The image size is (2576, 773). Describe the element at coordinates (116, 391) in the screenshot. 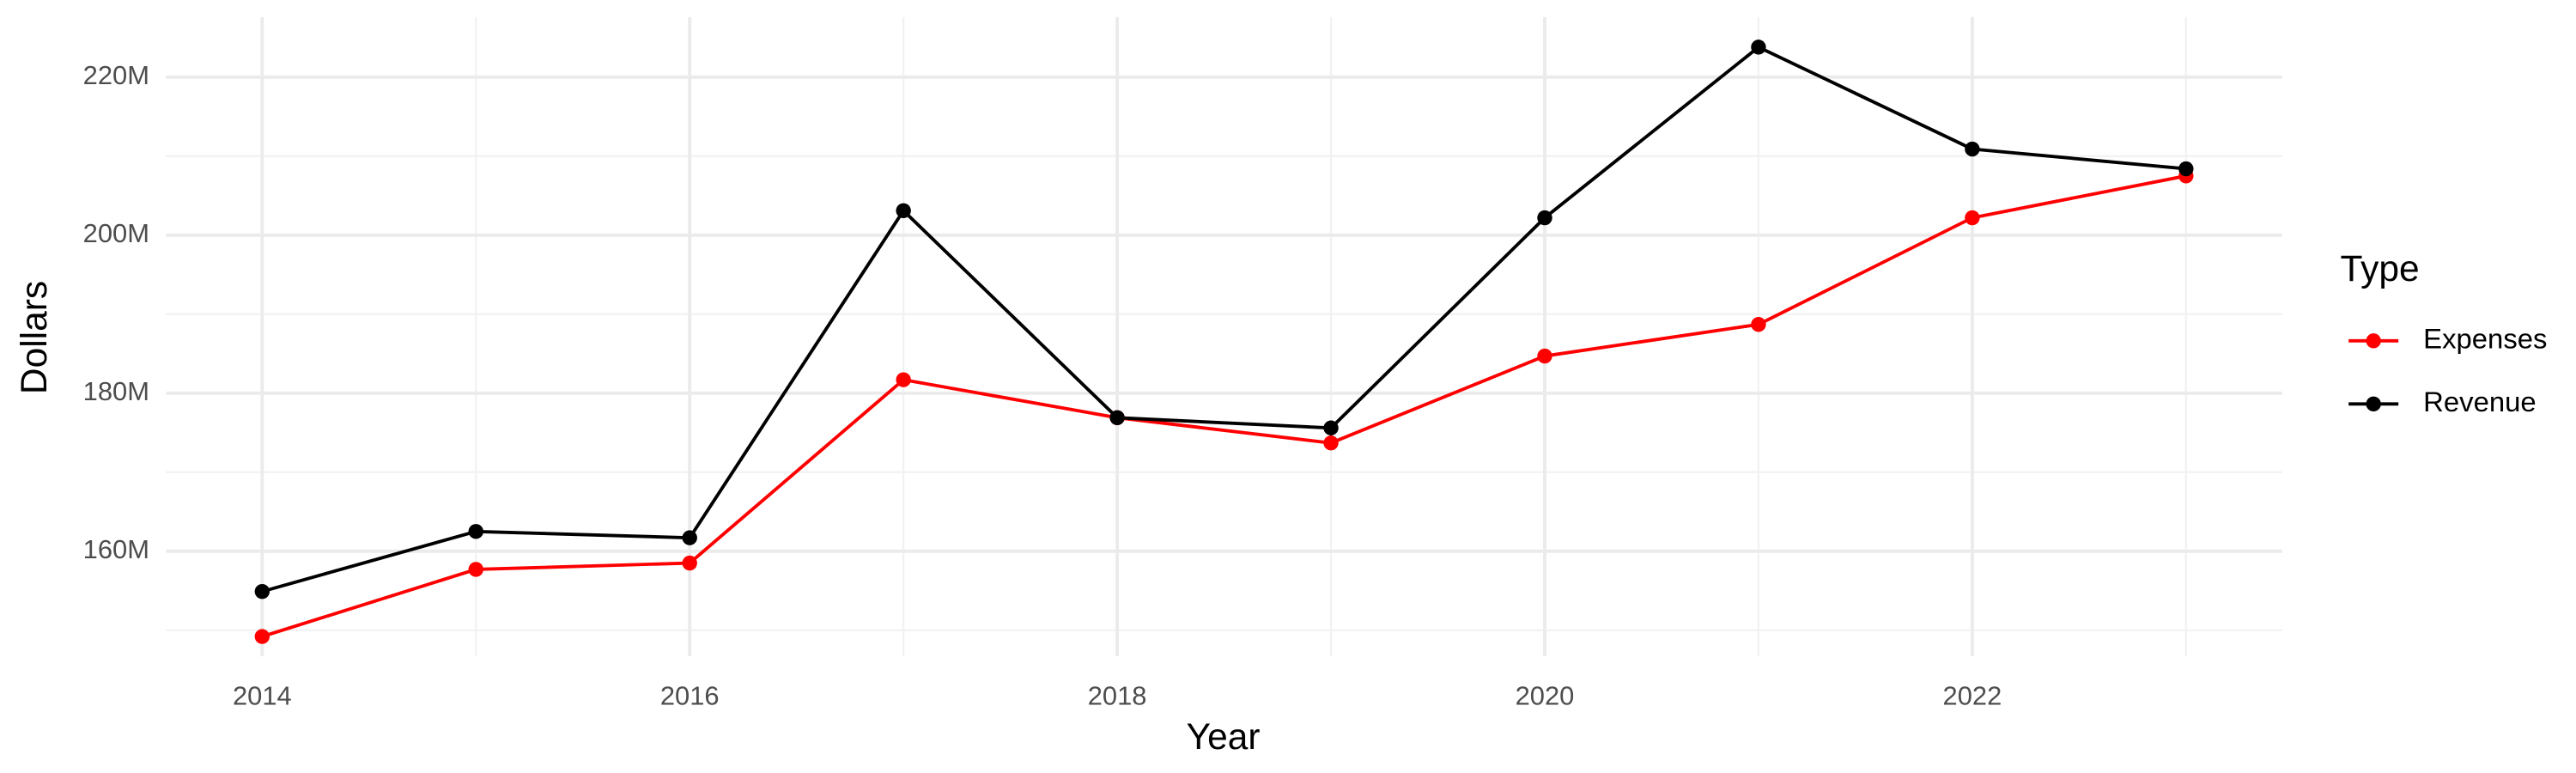

I see `y-tick-label: 180M` at that location.